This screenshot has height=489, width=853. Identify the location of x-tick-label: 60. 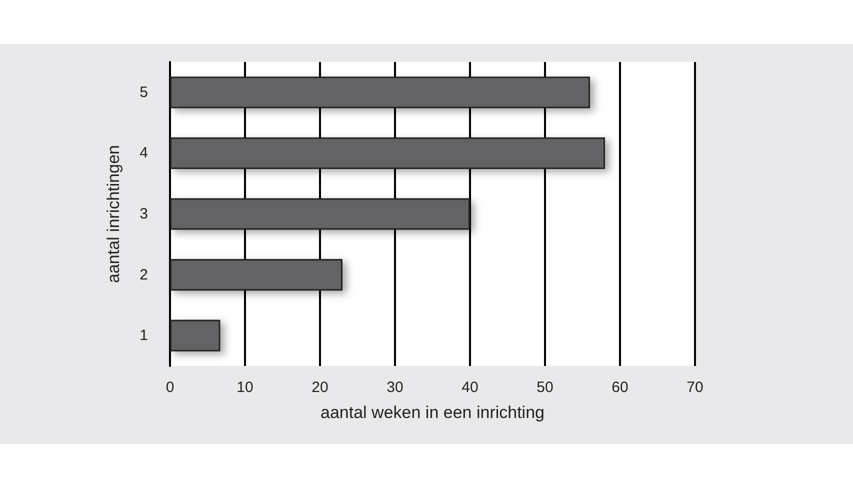
(620, 387).